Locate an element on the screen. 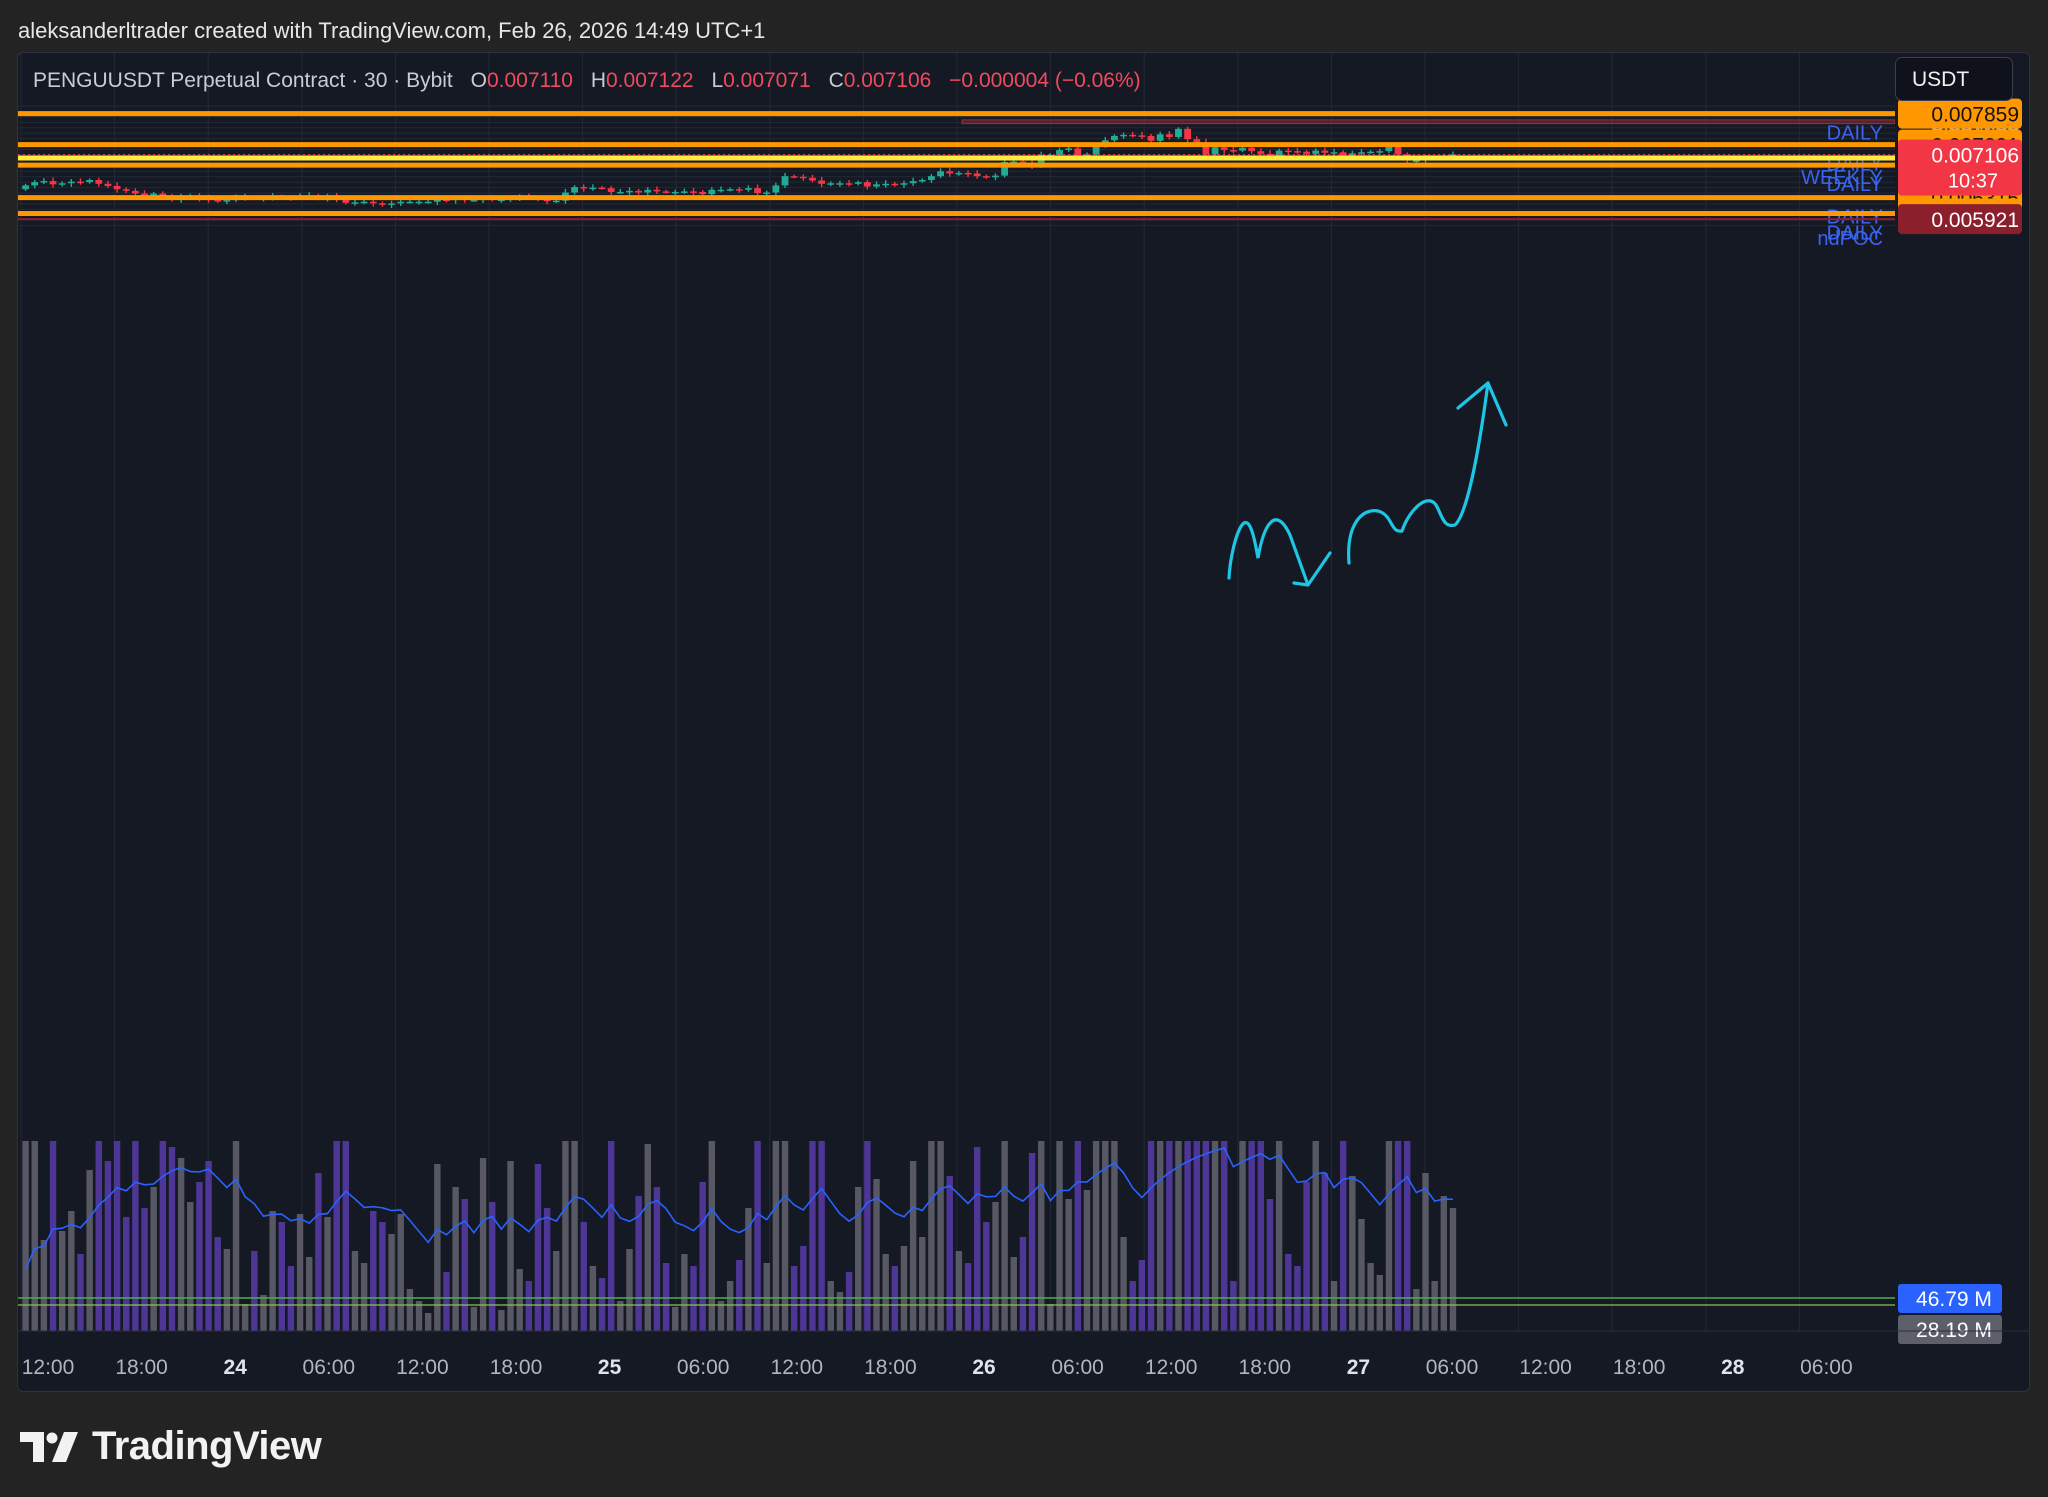  price-axis-bg is located at coordinates (1962, 722).